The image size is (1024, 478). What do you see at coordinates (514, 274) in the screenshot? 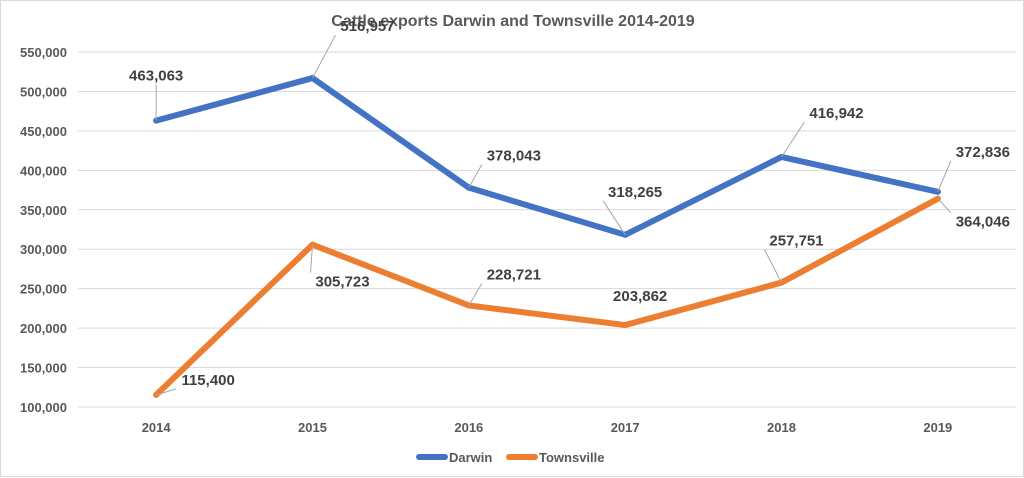
I see `data-label-townsville: 228,721` at bounding box center [514, 274].